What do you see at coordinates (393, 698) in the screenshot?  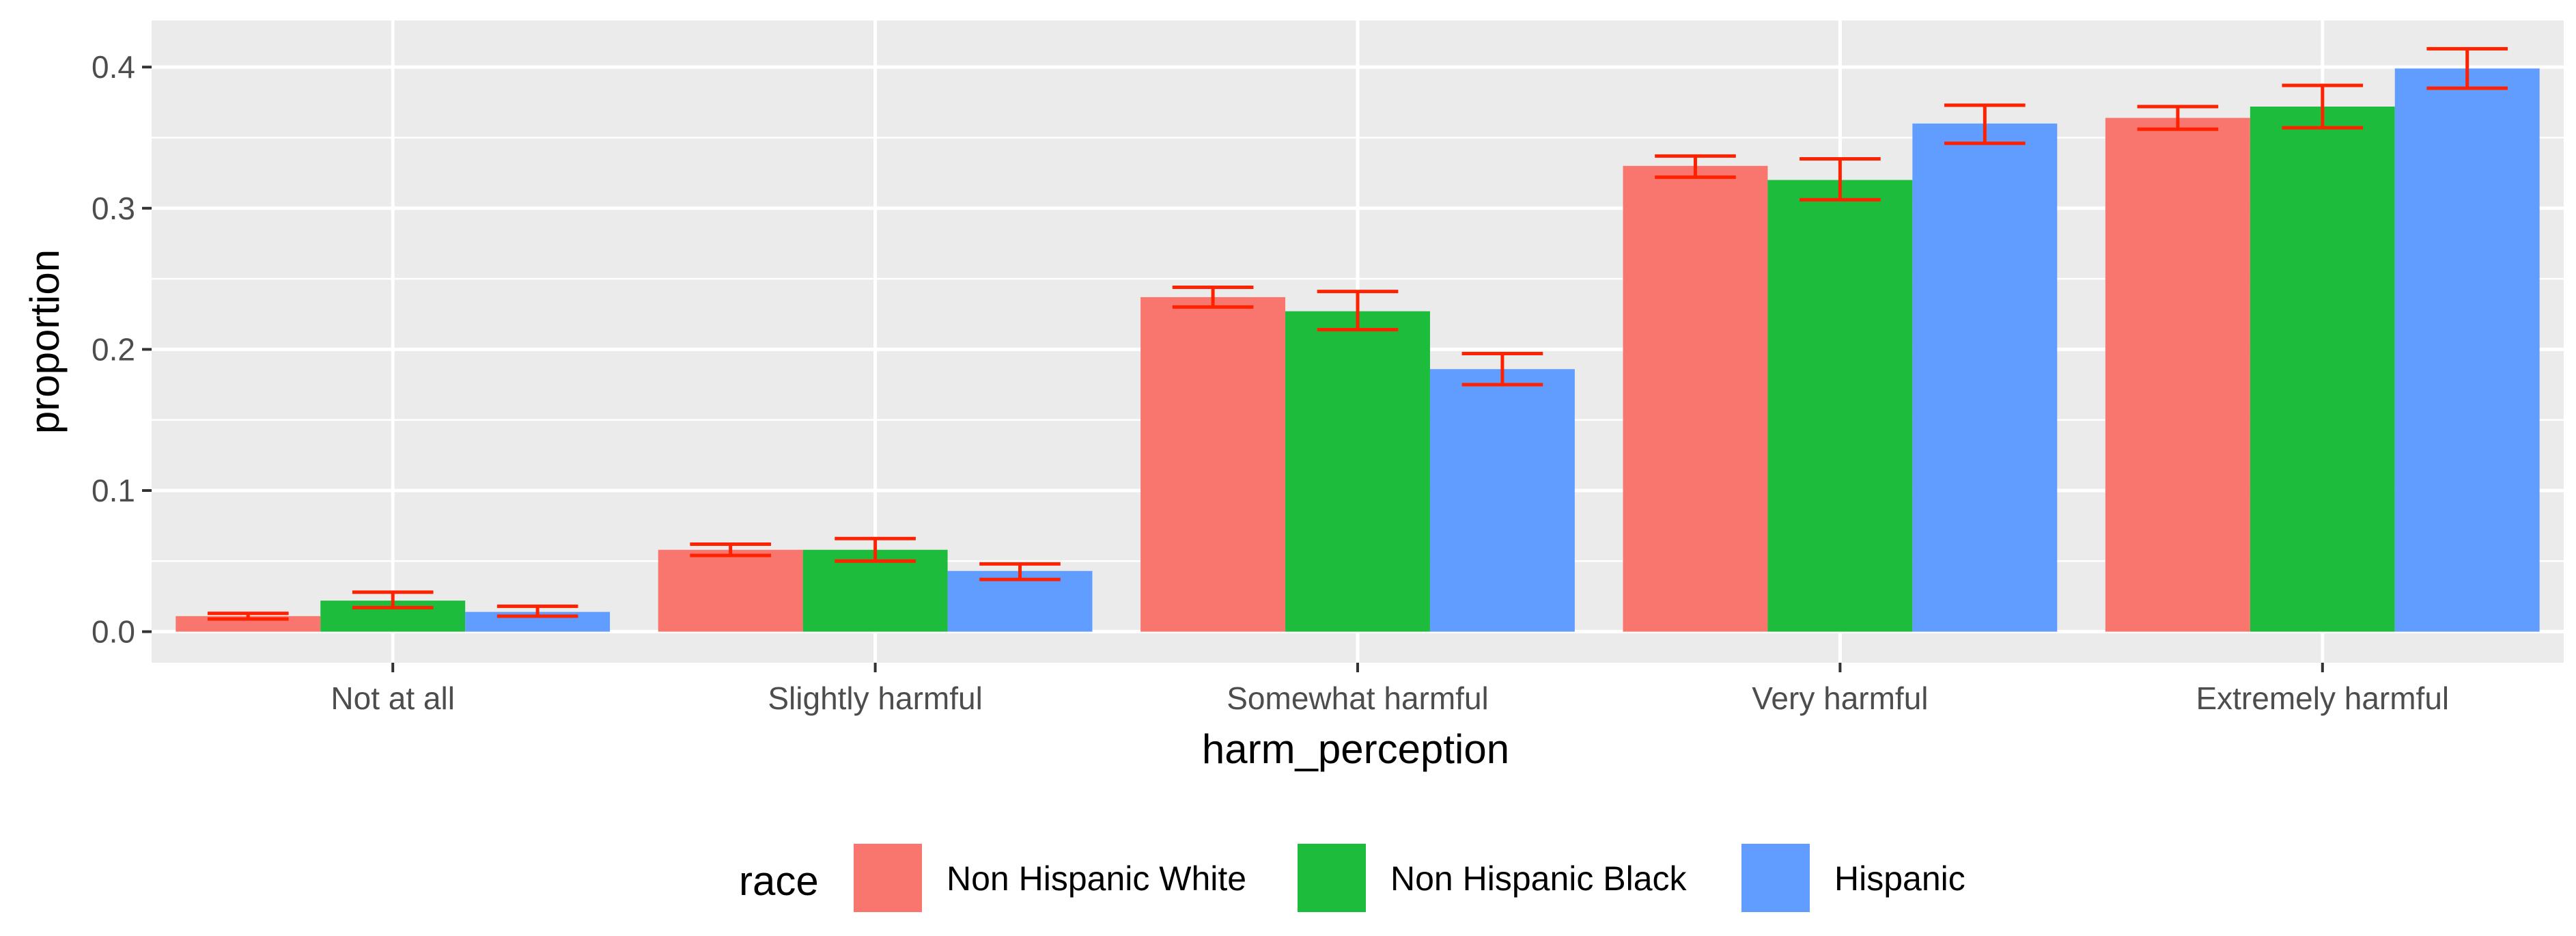 I see `x-tick-label: Not at all` at bounding box center [393, 698].